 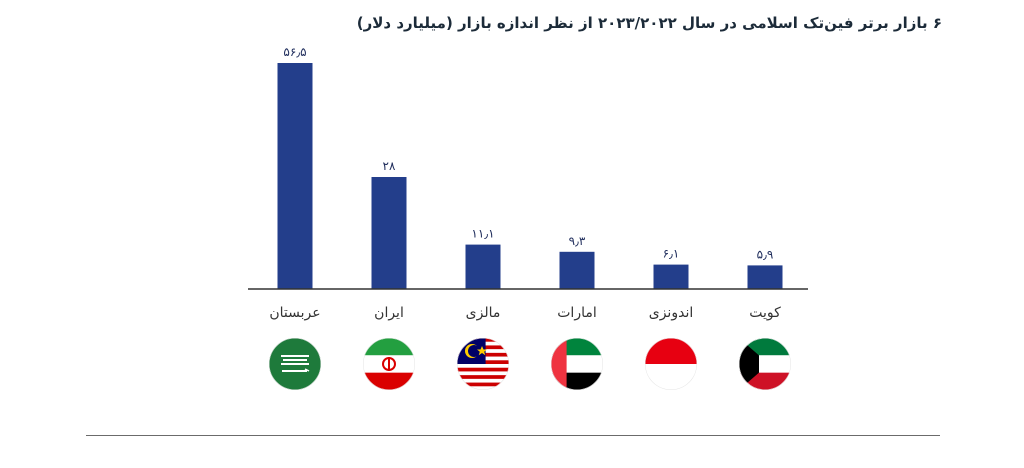 I want to click on uae-flag-icon, so click(x=577, y=364).